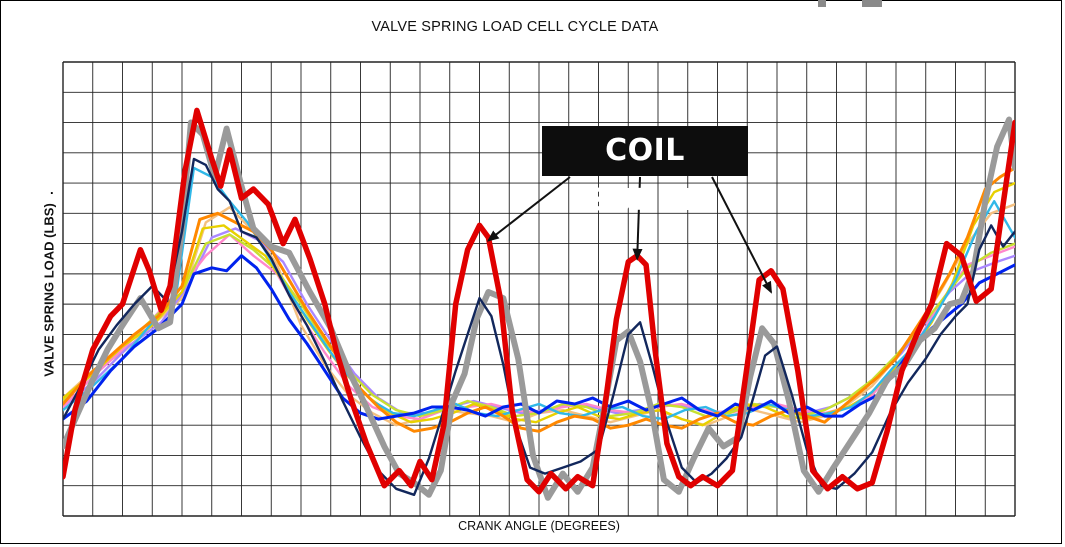  What do you see at coordinates (539, 526) in the screenshot?
I see `x-axis-label: CRANK ANGLE (DEGREES)` at bounding box center [539, 526].